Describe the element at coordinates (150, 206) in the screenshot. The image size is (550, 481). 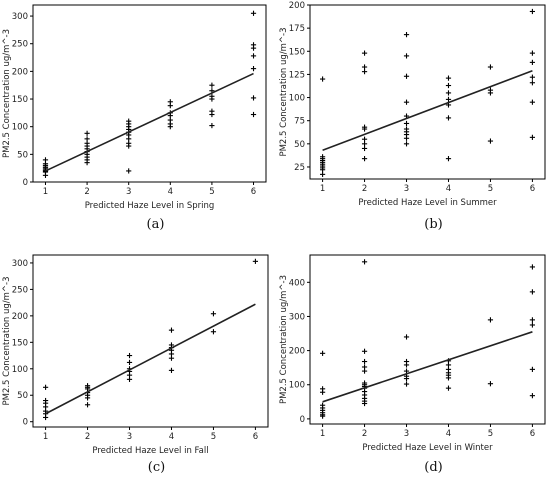
I see `x-axis-label: Predicted Haze Level in Spring` at that location.